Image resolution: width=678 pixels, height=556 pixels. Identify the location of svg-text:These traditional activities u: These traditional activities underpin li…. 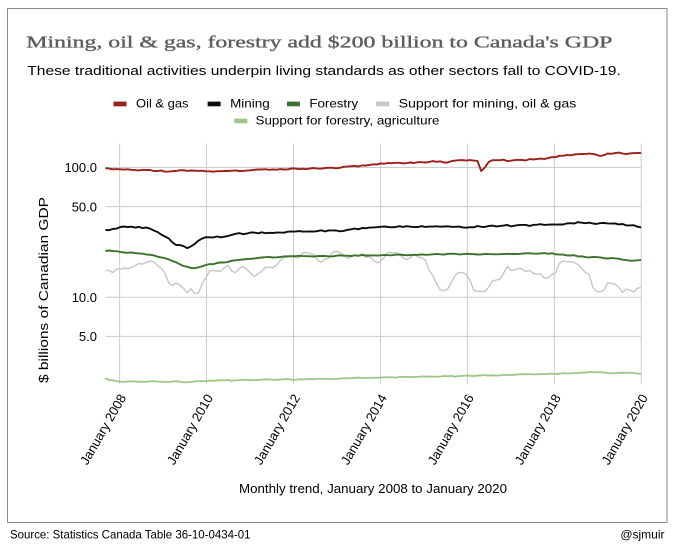
(324, 70).